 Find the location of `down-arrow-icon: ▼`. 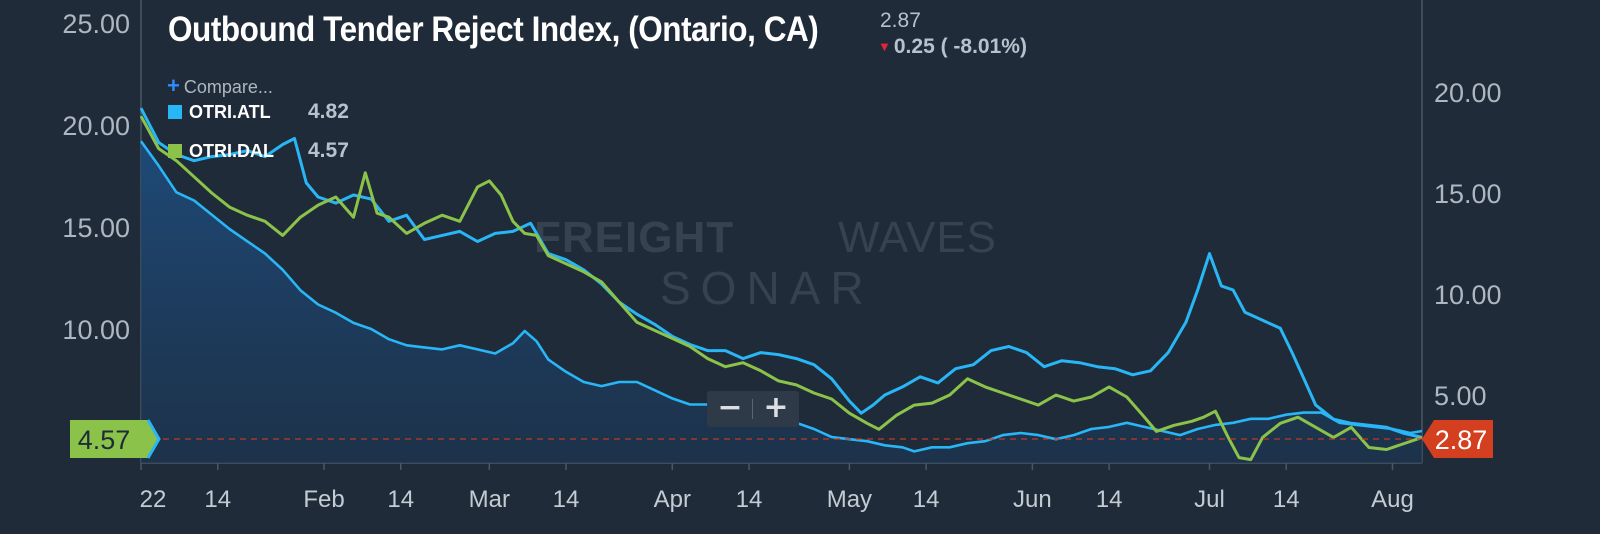

down-arrow-icon: ▼ is located at coordinates (884, 46).